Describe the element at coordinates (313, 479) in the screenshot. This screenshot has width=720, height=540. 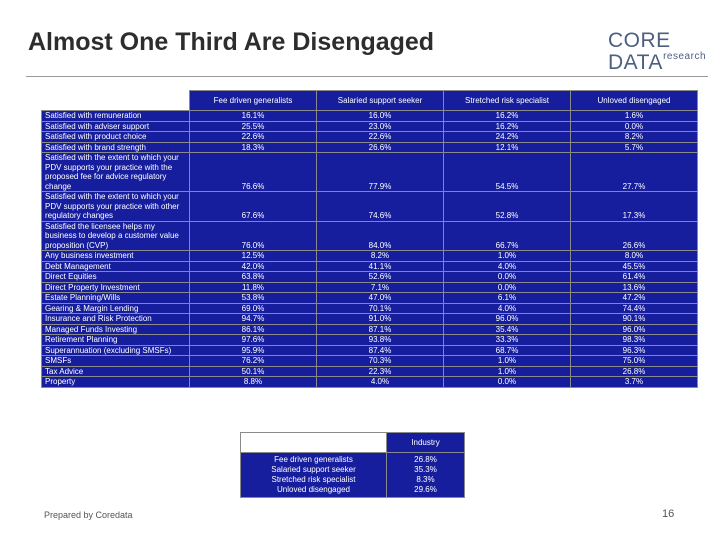
I see `industry-segment-label: Stretched risk specialist` at that location.